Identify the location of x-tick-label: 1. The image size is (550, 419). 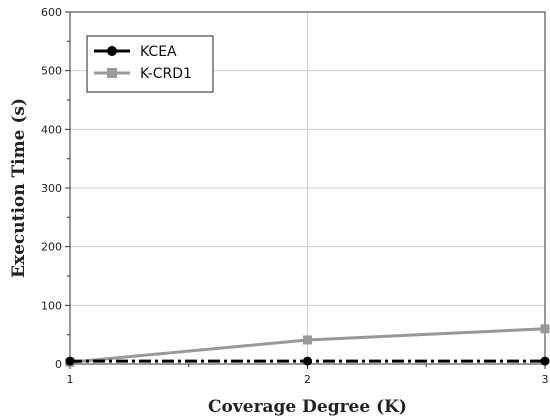
(70, 379).